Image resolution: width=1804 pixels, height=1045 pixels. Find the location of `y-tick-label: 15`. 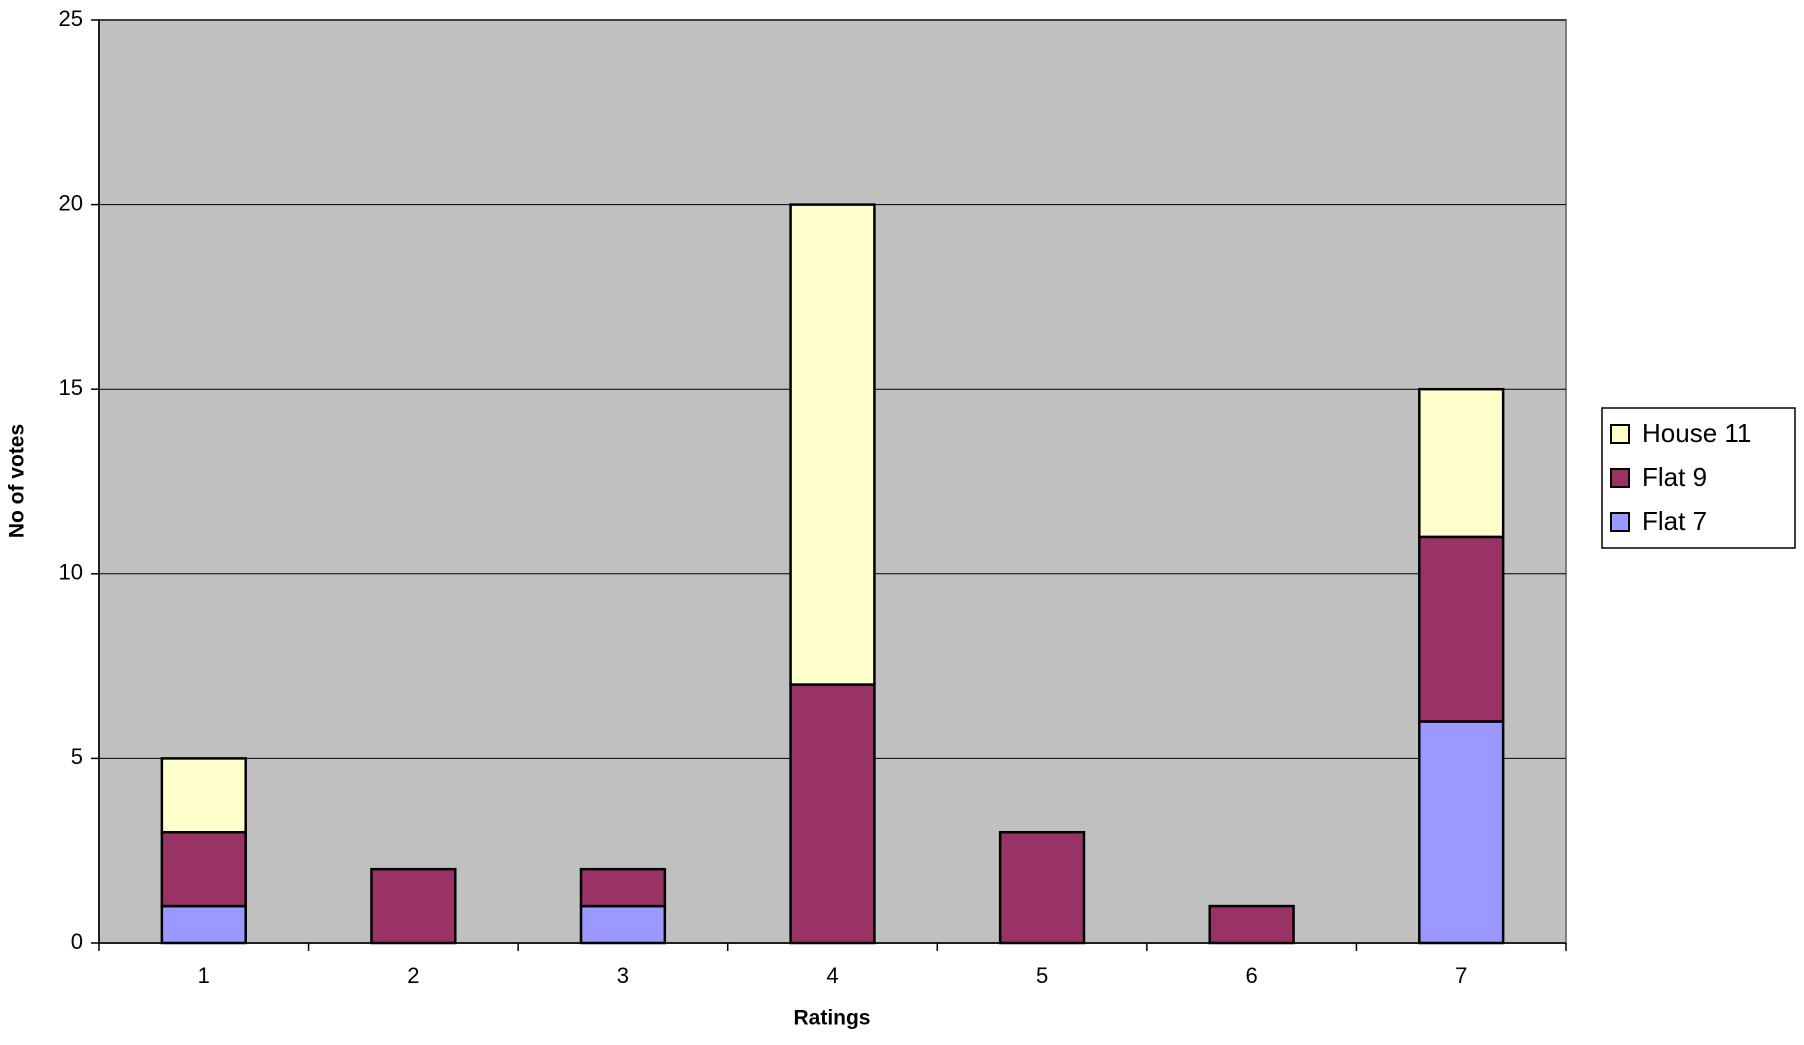

y-tick-label: 15 is located at coordinates (71, 387).